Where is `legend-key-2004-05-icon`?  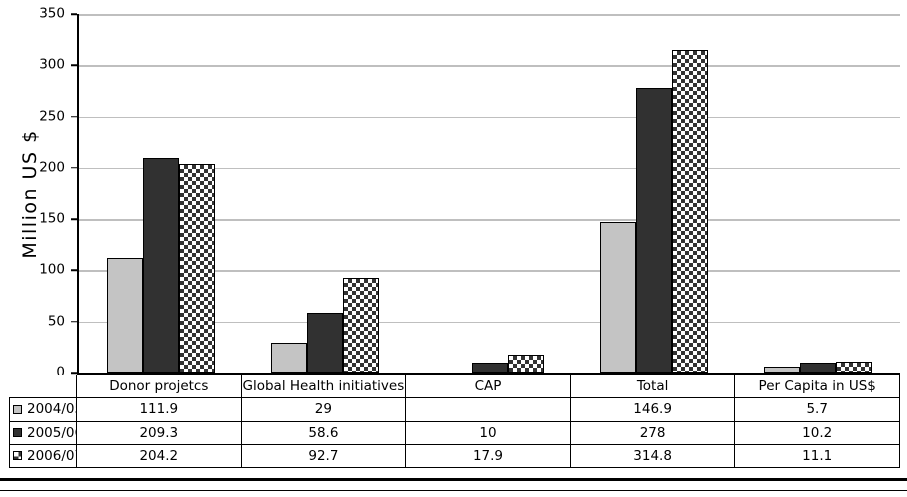
legend-key-2004-05-icon is located at coordinates (17, 409).